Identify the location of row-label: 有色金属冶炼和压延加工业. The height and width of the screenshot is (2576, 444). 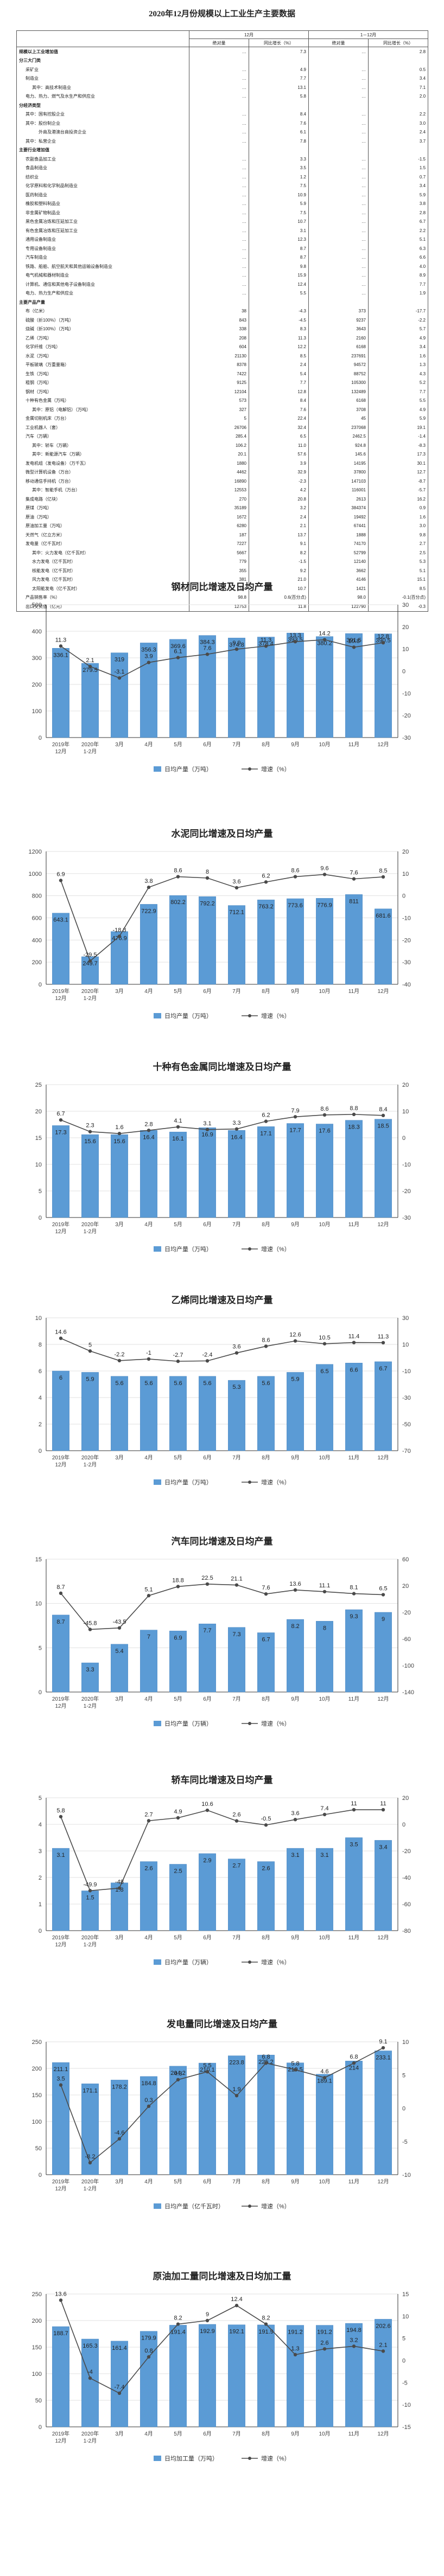
(102, 230).